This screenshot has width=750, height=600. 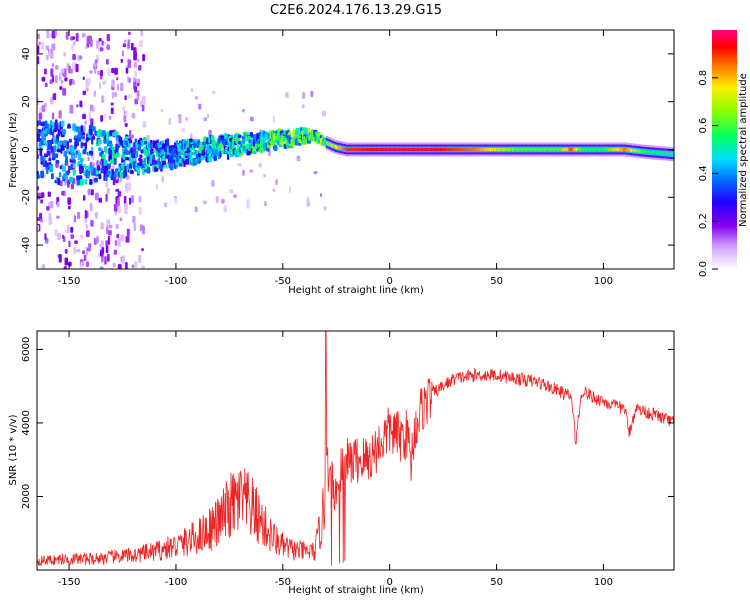 What do you see at coordinates (703, 173) in the screenshot?
I see `colorbar-tick-label: 0.4` at bounding box center [703, 173].